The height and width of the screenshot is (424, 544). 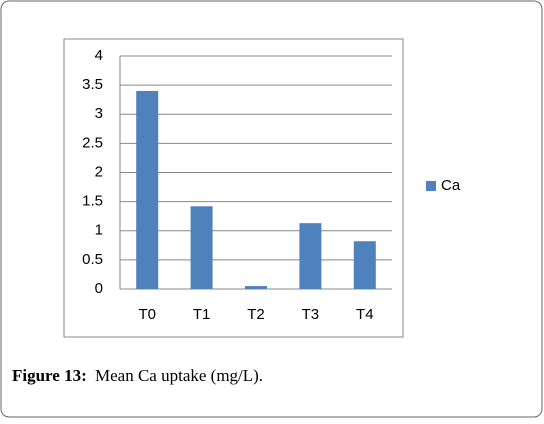 I want to click on y-tick-label: 2, so click(x=99, y=171).